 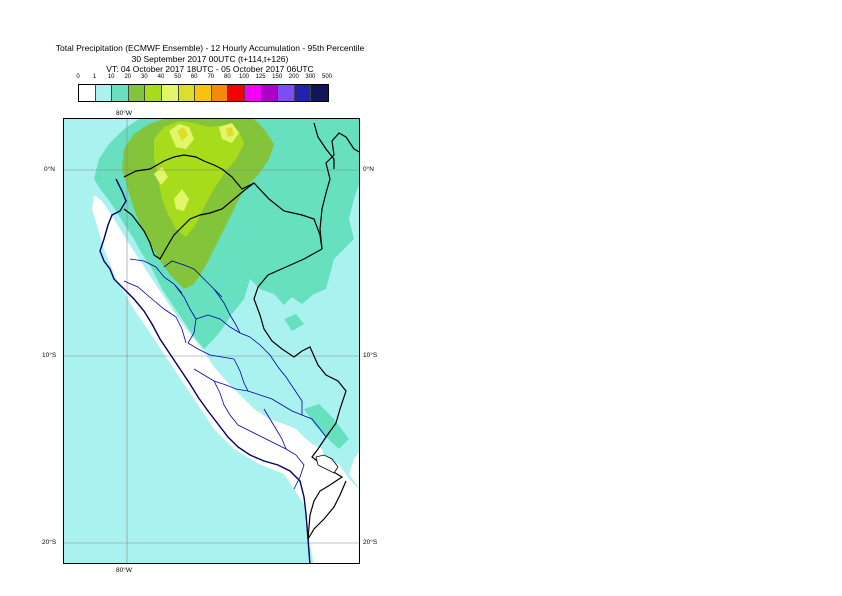 I want to click on border-ecuador-peru, so click(x=189, y=221).